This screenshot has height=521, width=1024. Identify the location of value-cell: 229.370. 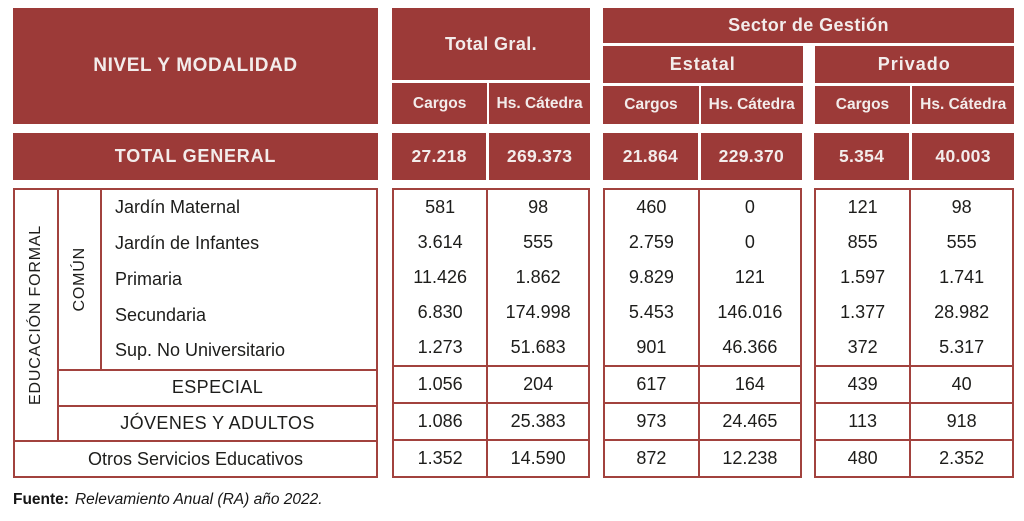
(751, 156).